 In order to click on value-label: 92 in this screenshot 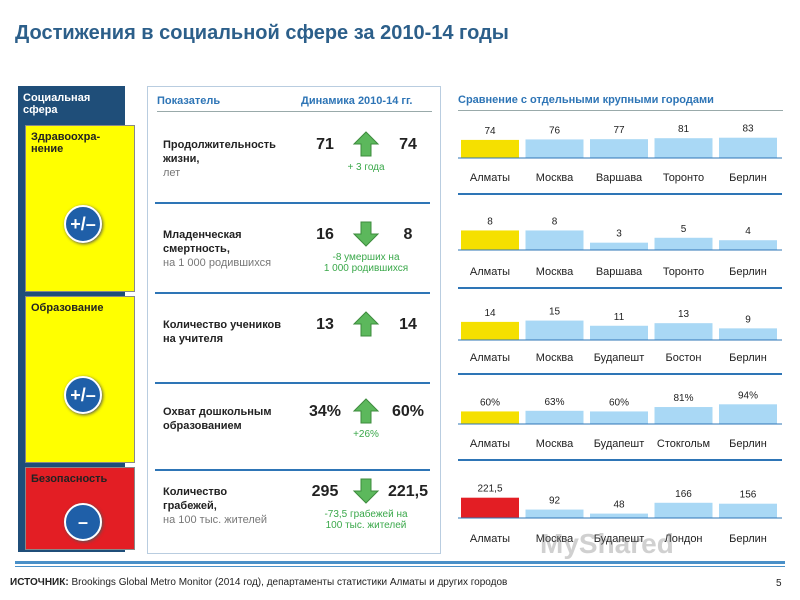, I will do `click(555, 501)`.